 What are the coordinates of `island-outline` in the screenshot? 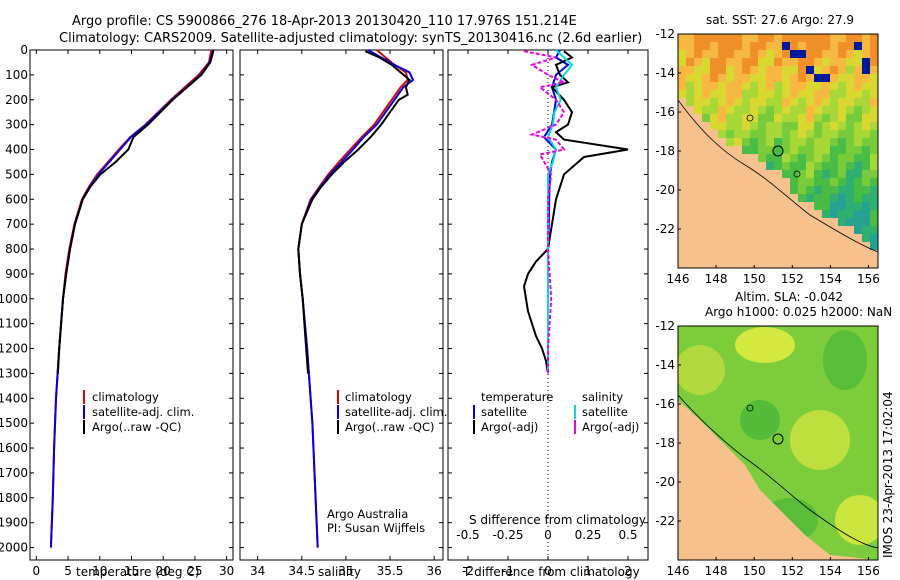 It's located at (750, 408).